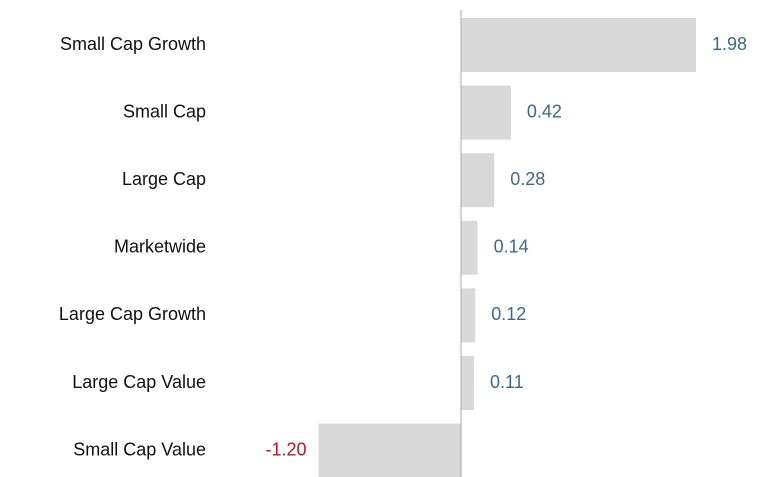 This screenshot has height=477, width=762. Describe the element at coordinates (164, 179) in the screenshot. I see `y-tick-label: Large Cap` at that location.